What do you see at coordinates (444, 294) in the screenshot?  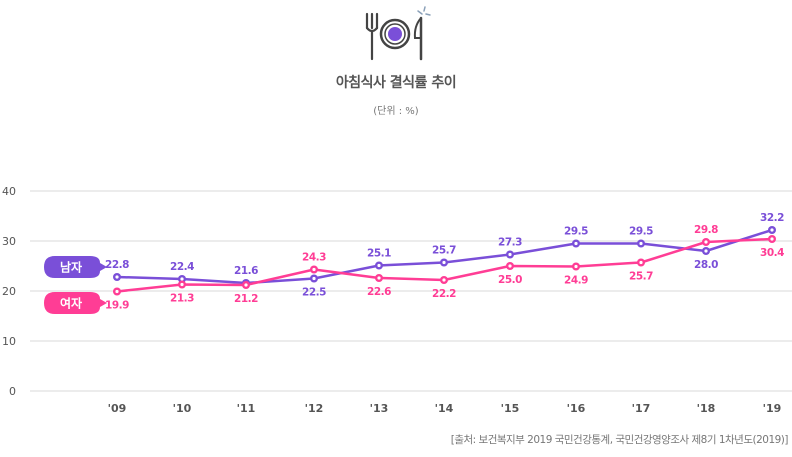 I see `data-label: 22.2` at bounding box center [444, 294].